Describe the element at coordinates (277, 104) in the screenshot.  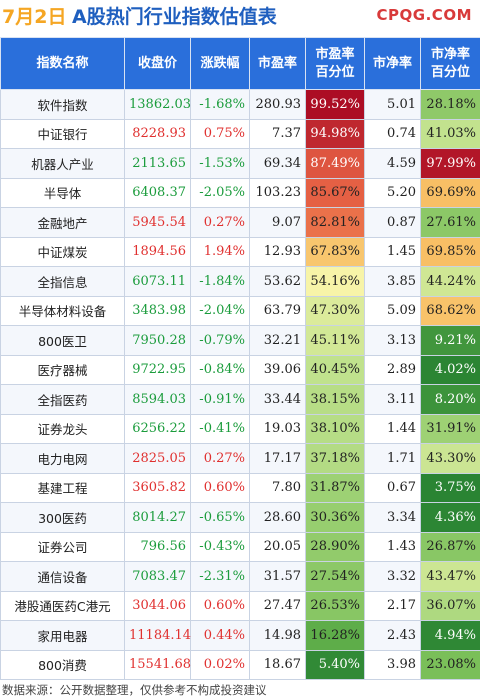
I see `pe-cell: 280.93` at that location.